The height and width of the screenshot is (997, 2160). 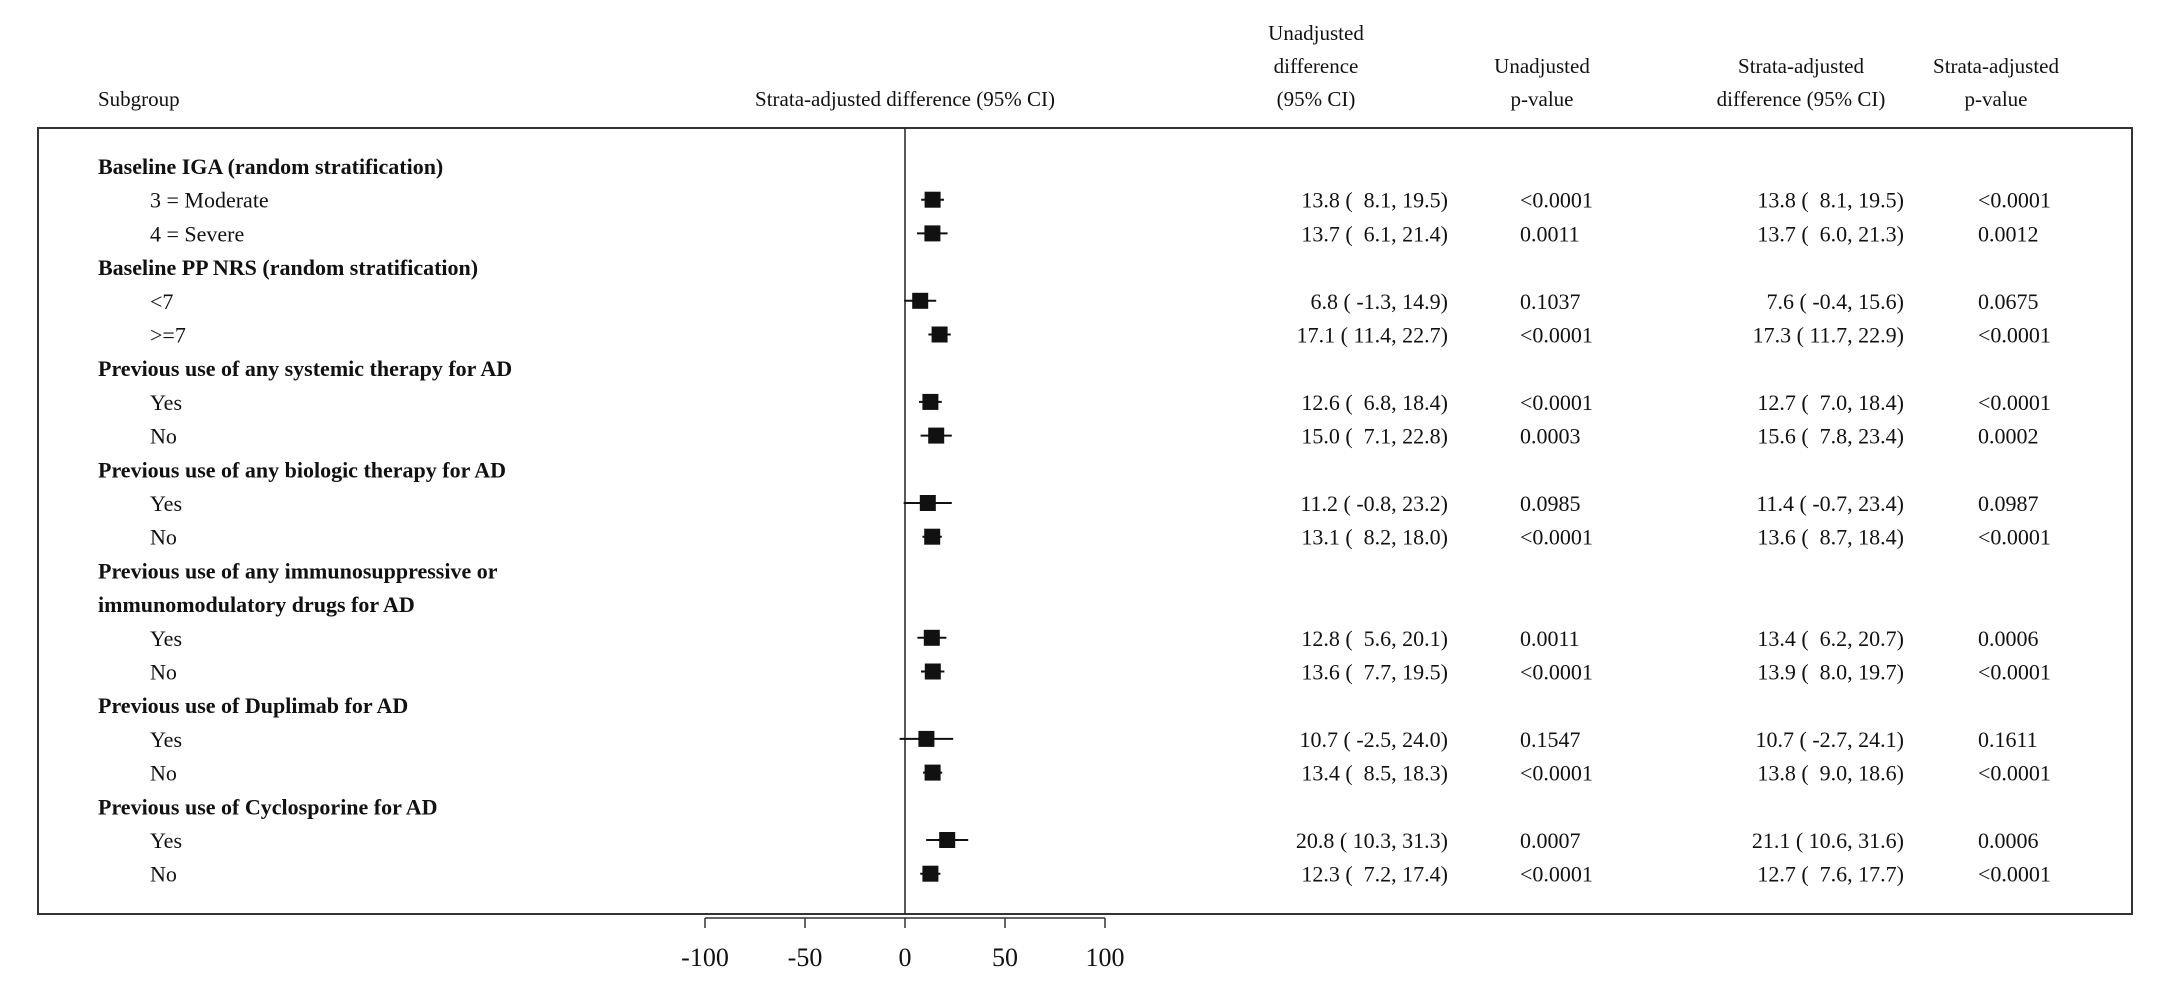 What do you see at coordinates (1550, 301) in the screenshot?
I see `unadjusted-p-value: 0.1037` at bounding box center [1550, 301].